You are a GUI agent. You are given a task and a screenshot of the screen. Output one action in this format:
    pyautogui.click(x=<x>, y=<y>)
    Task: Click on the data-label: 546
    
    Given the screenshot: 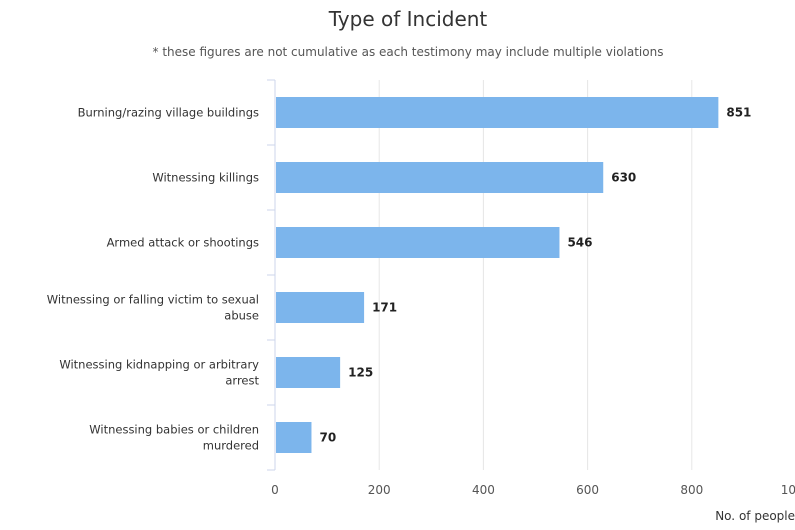 What is the action you would take?
    pyautogui.click(x=579, y=243)
    